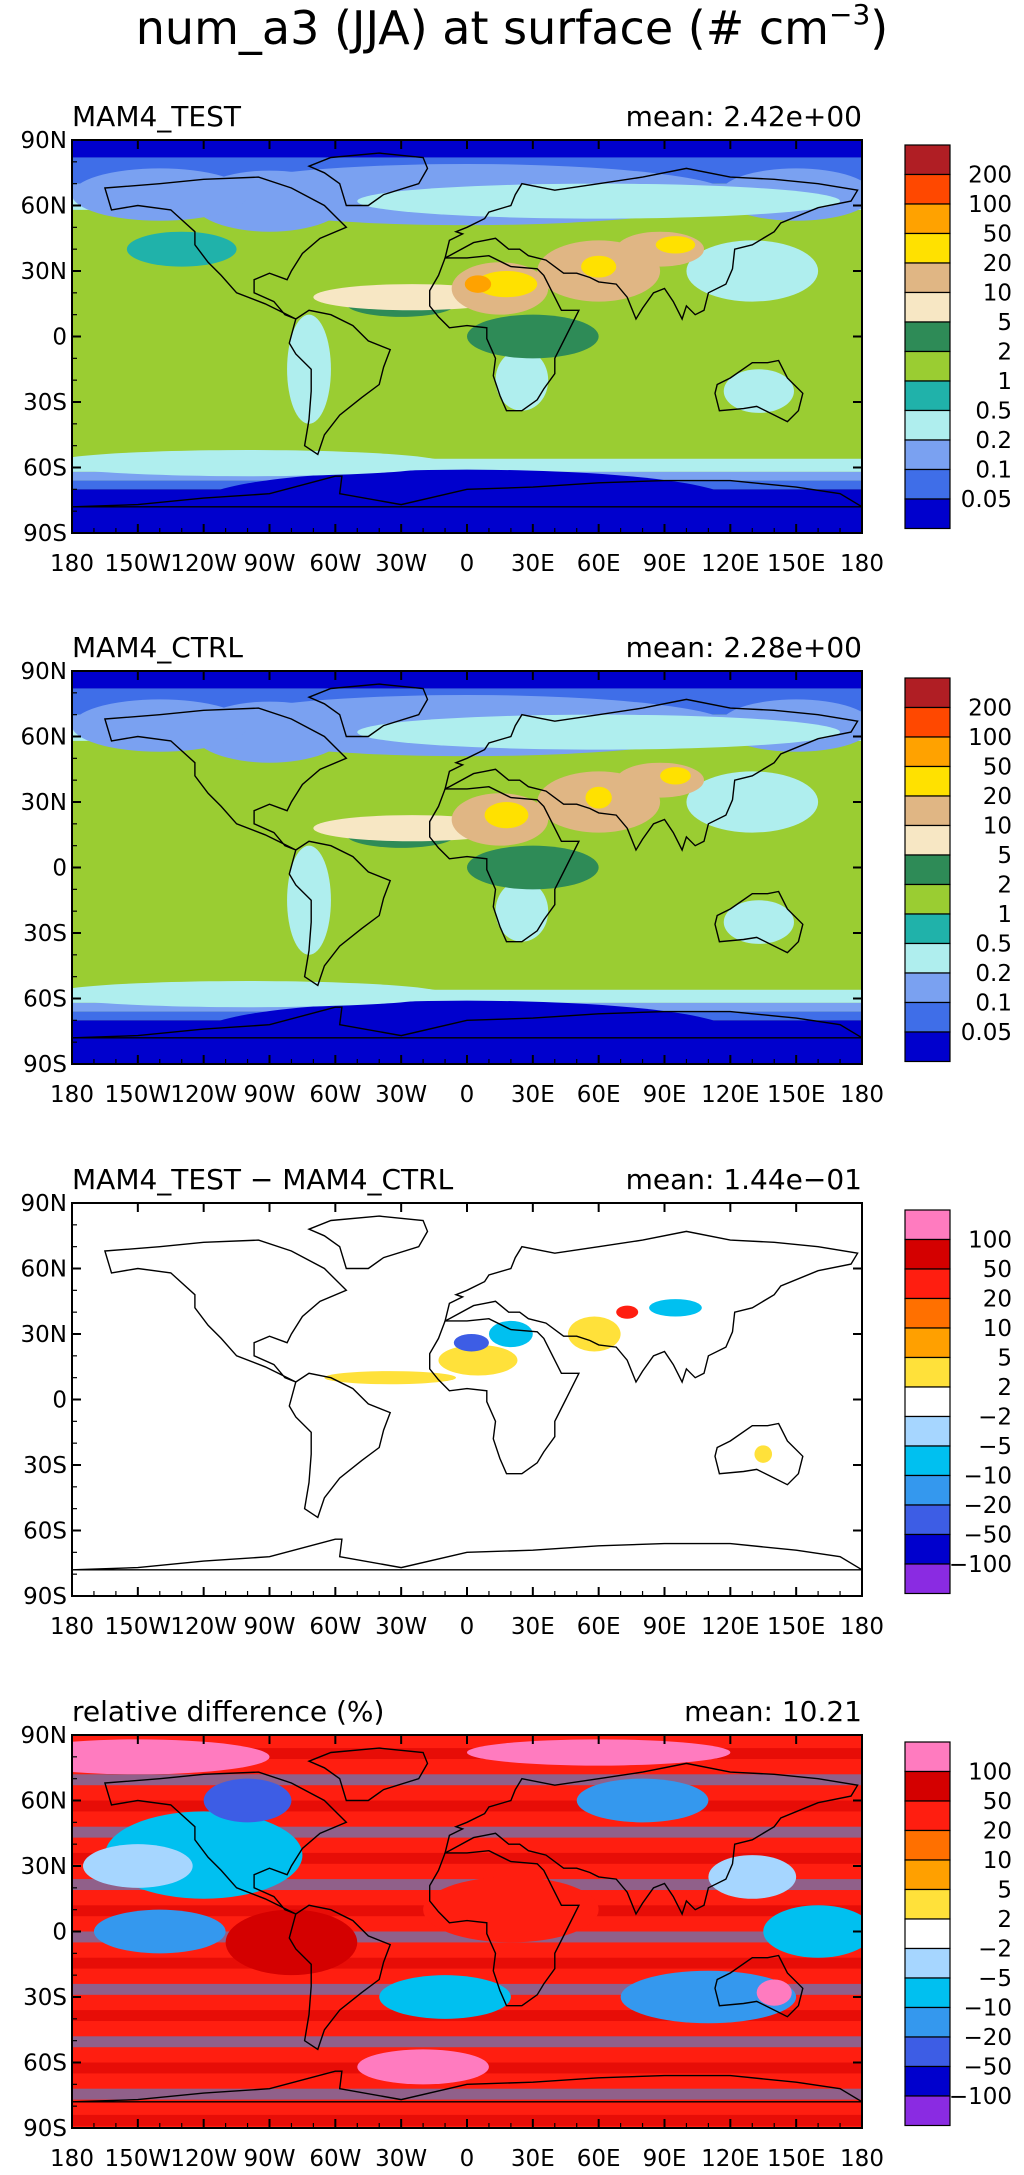  What do you see at coordinates (401, 1627) in the screenshot?
I see `x-tick-label: 30W` at bounding box center [401, 1627].